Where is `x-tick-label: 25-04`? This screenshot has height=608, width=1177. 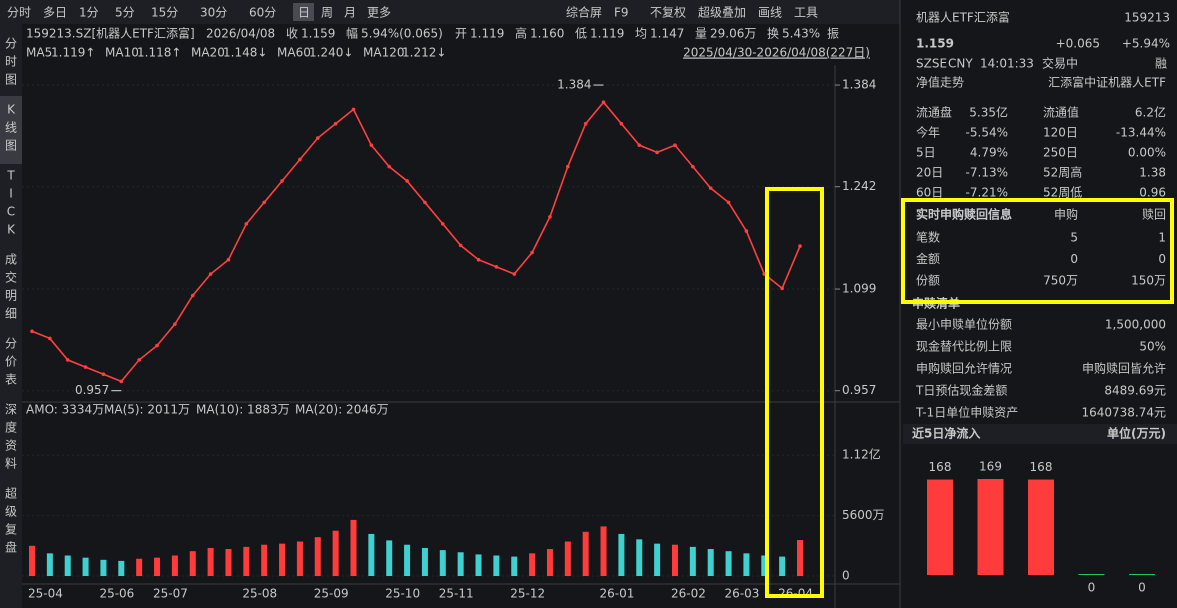 x-tick-label: 25-04 is located at coordinates (45, 594).